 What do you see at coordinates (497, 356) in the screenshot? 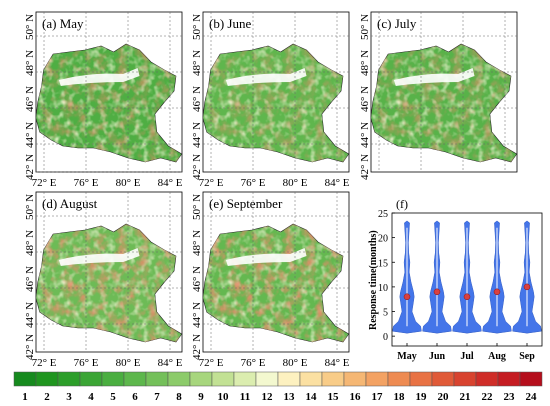
I see `violin-xtick-label: Aug` at bounding box center [497, 356].